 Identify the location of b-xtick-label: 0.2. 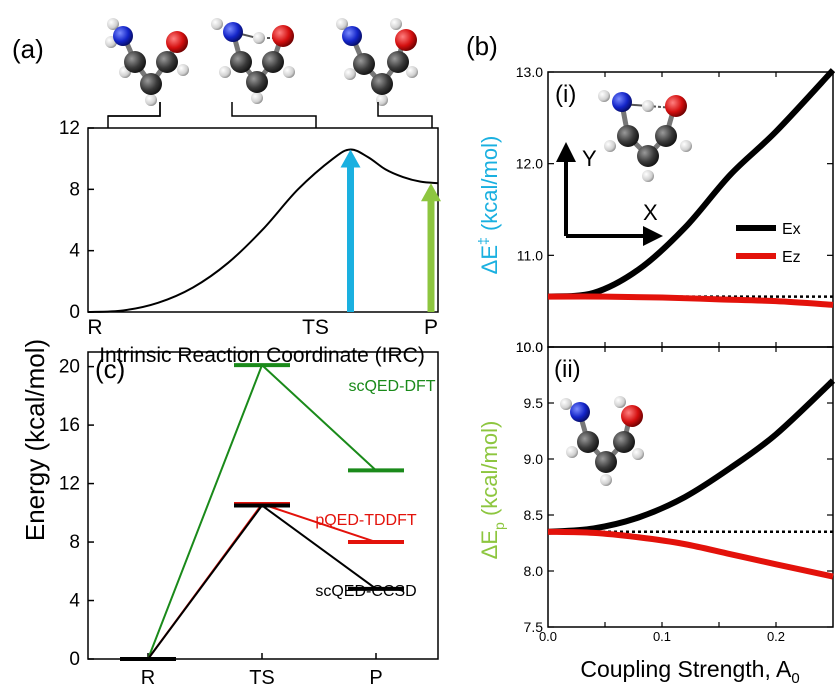
(776, 636).